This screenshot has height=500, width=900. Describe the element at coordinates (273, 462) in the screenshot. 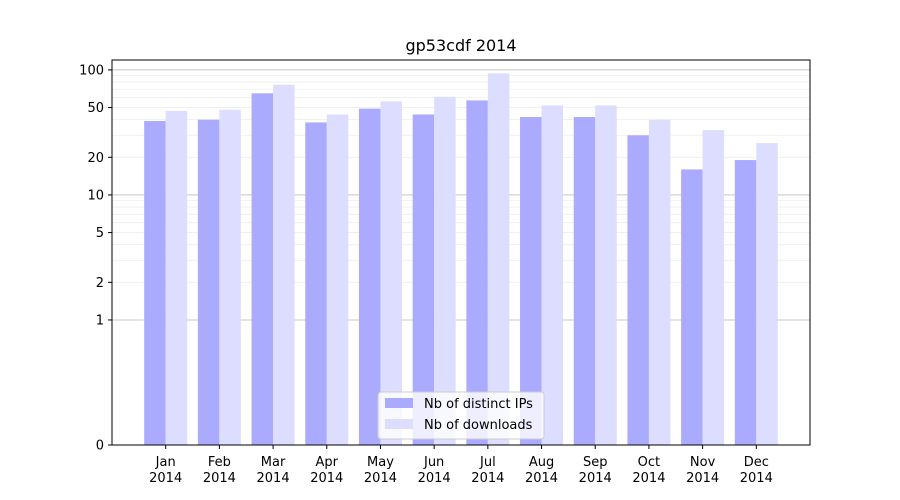

I see `x-tick-label-month: Mar` at that location.